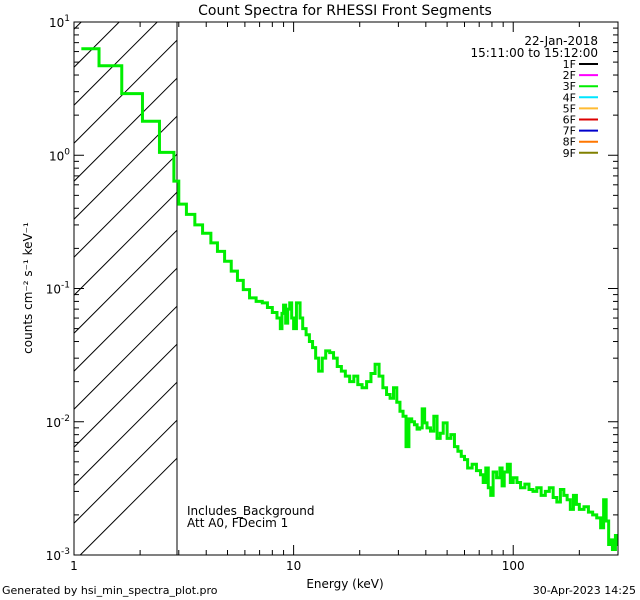  I want to click on y-tick-label: 10⁻², so click(58, 422).